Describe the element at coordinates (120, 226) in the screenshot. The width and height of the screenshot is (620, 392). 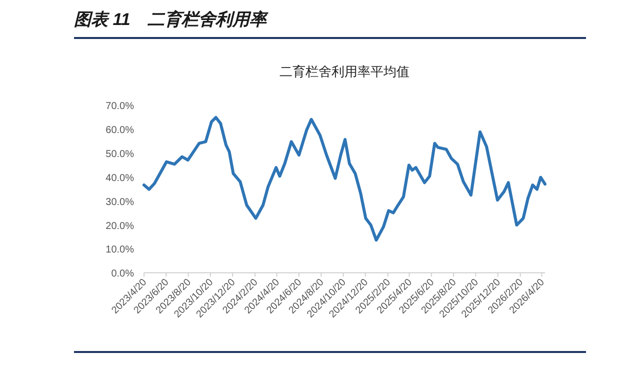
I see `y-tick-label: 20.0%` at that location.